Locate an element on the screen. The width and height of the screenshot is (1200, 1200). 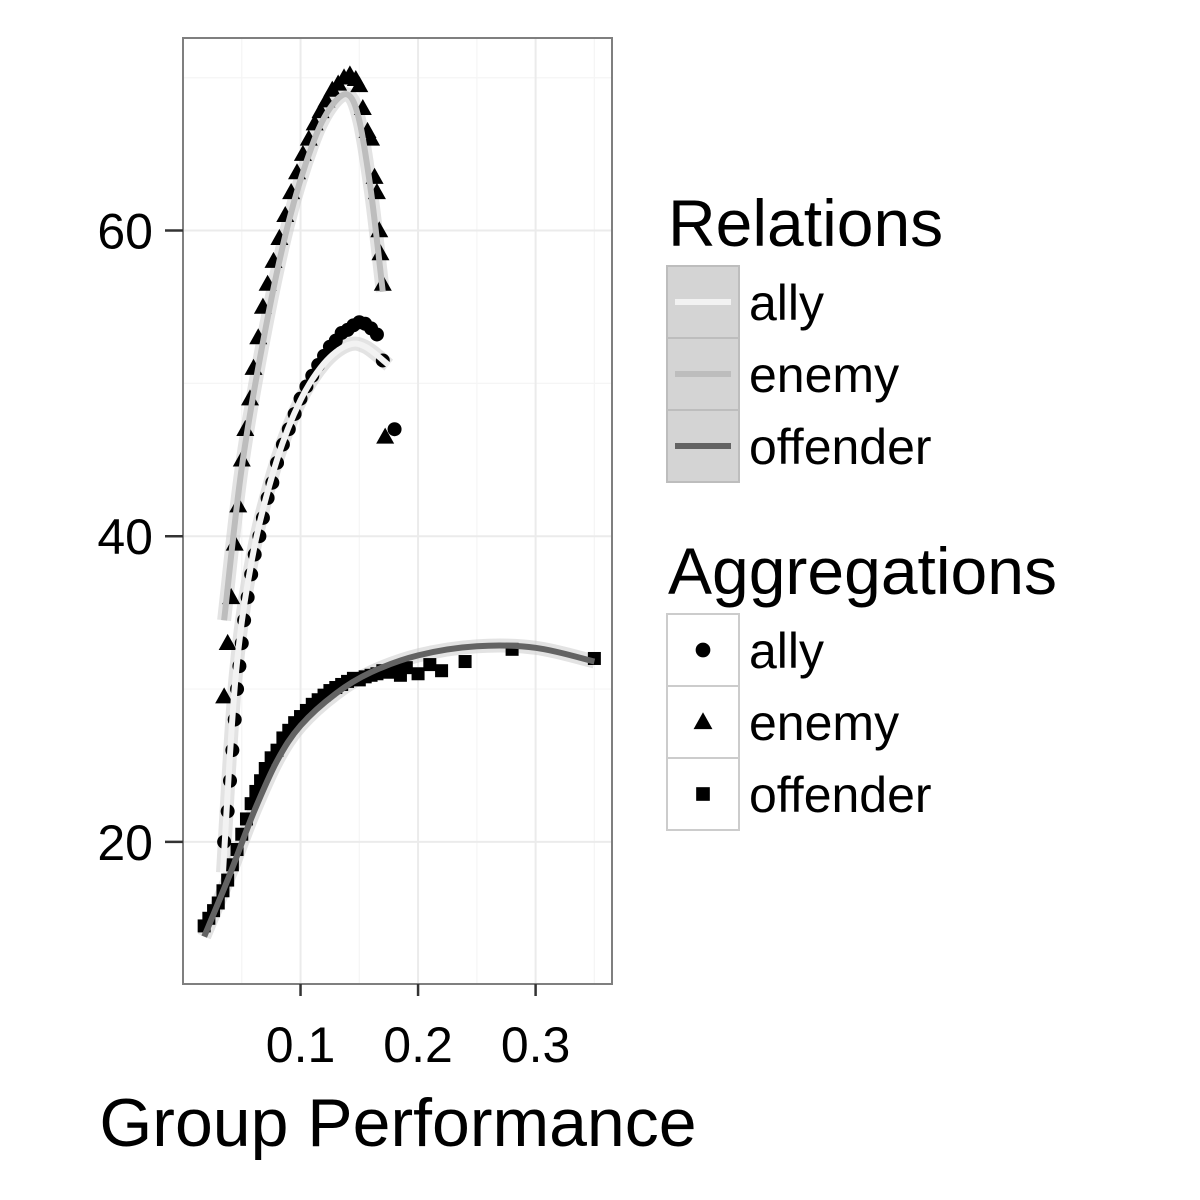
x-tick-label: 0.2 is located at coordinates (418, 1045).